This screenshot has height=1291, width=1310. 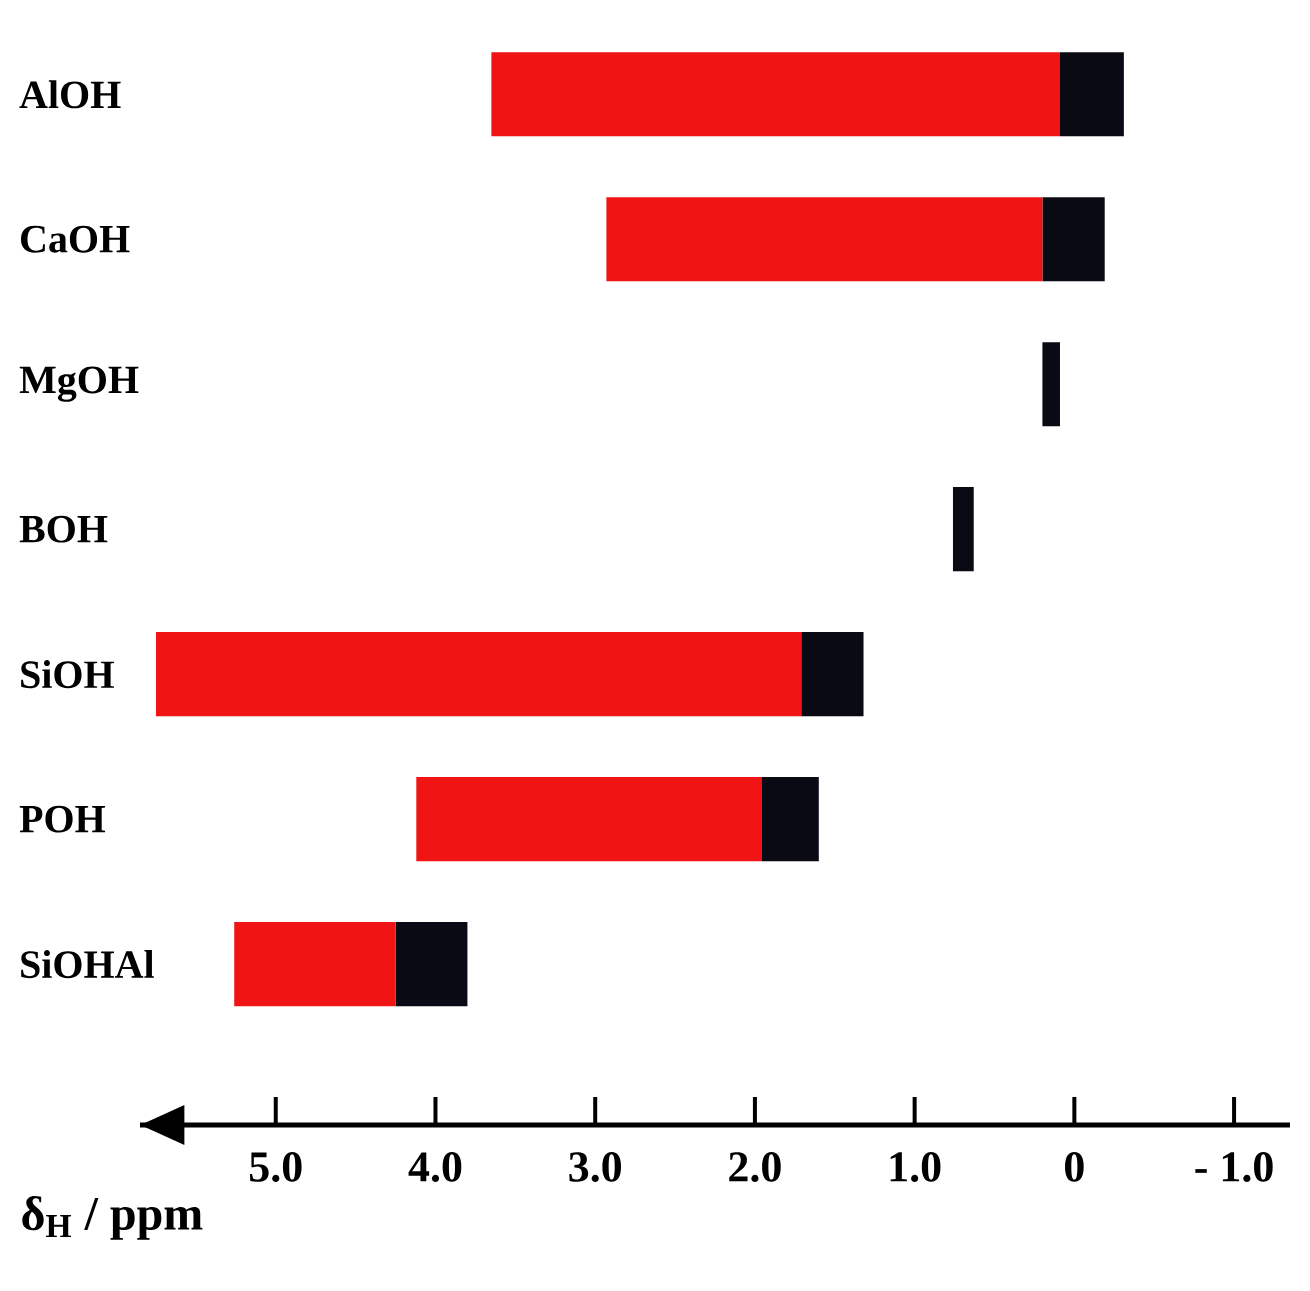 What do you see at coordinates (70, 94) in the screenshot?
I see `y-tick-label: AlOH` at bounding box center [70, 94].